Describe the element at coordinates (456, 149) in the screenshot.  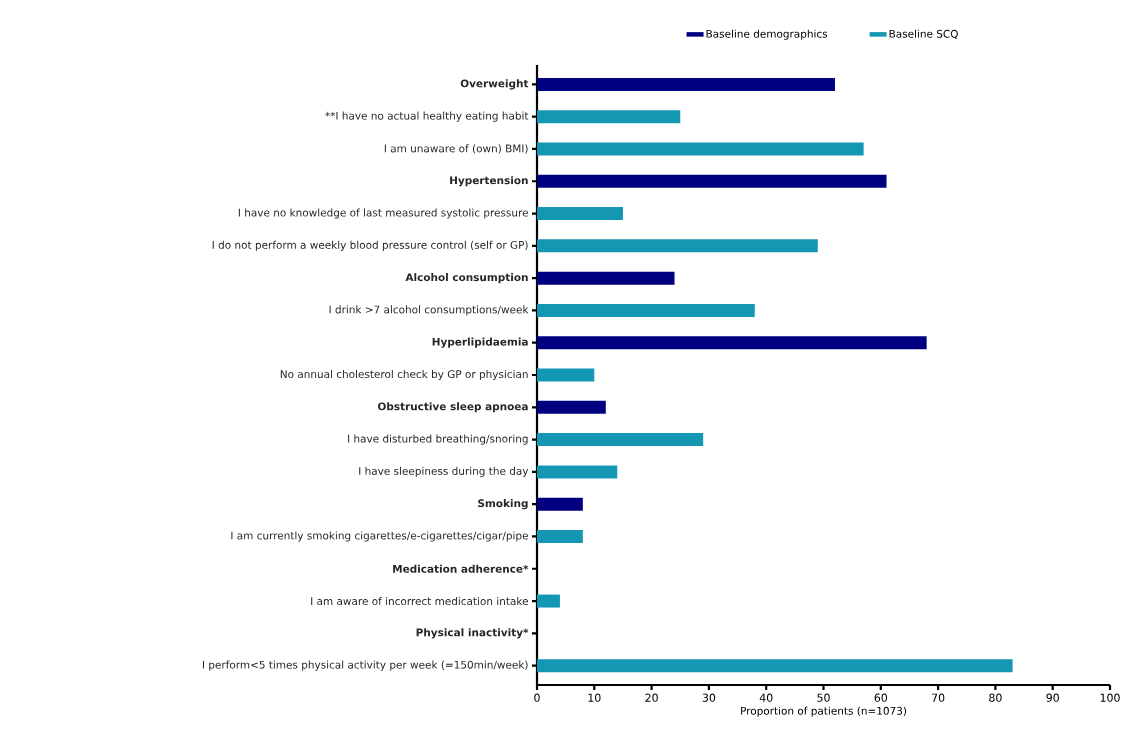
I see `y-tick-label: I am unaware of (own) BMI)` at that location.